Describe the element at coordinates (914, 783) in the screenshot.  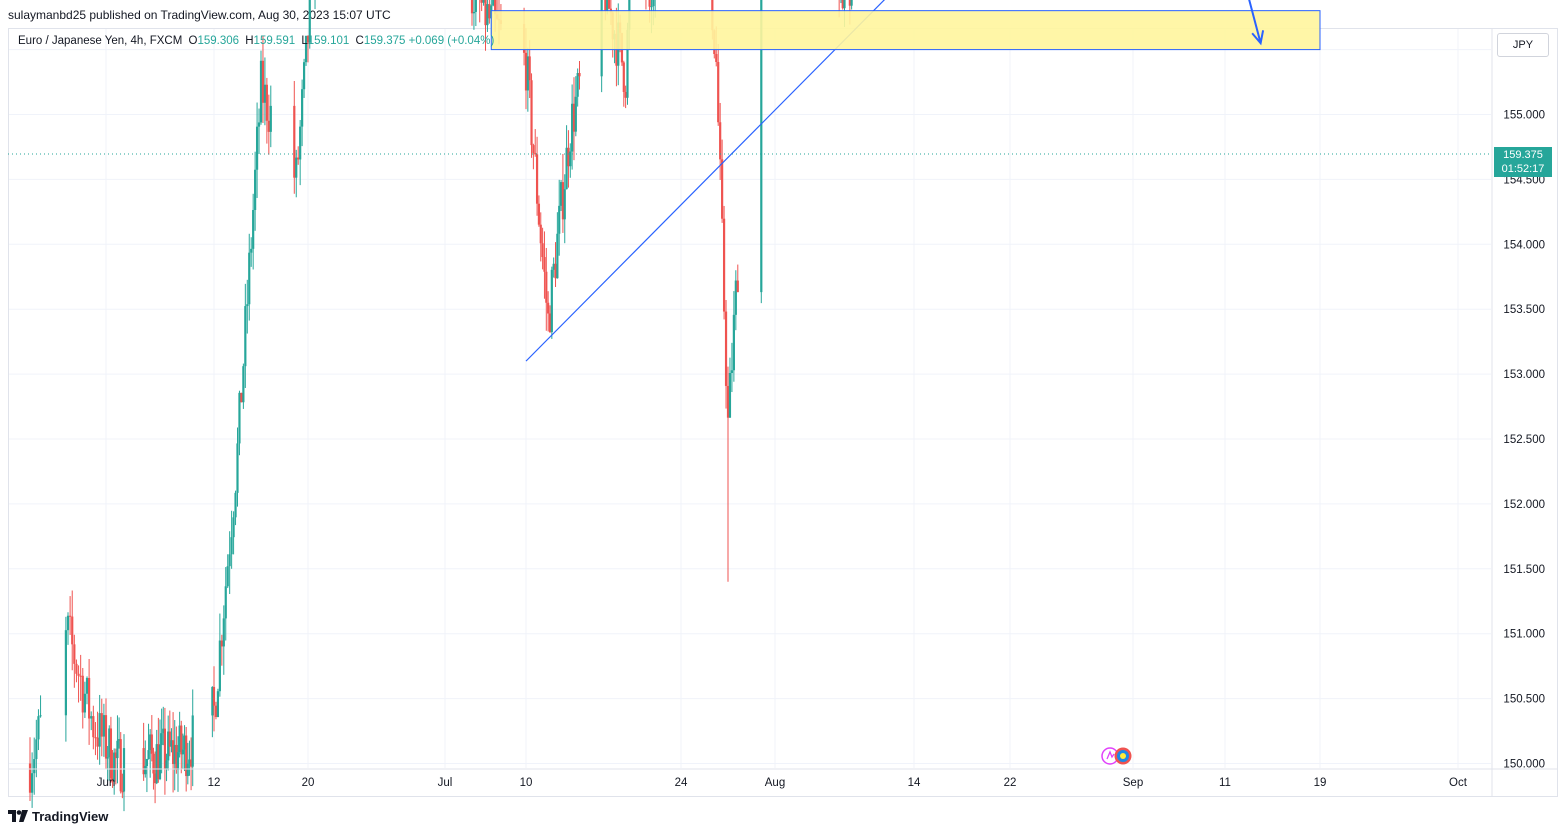
I see `time-tick-label: 14` at that location.